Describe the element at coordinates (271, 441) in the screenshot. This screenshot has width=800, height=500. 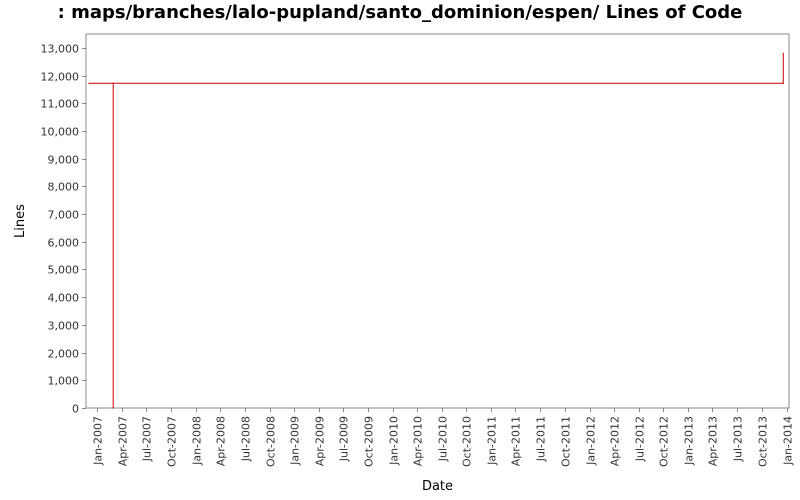
I see `x-tick-label: Oct-2008` at that location.